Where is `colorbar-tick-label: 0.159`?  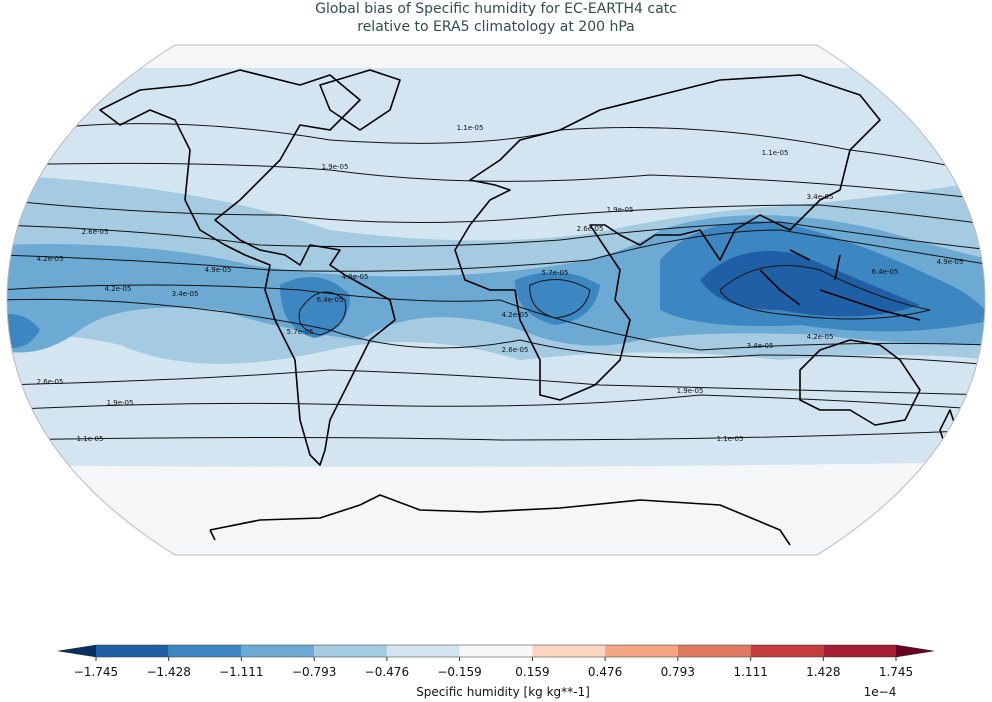
colorbar-tick-label: 0.159 is located at coordinates (532, 672).